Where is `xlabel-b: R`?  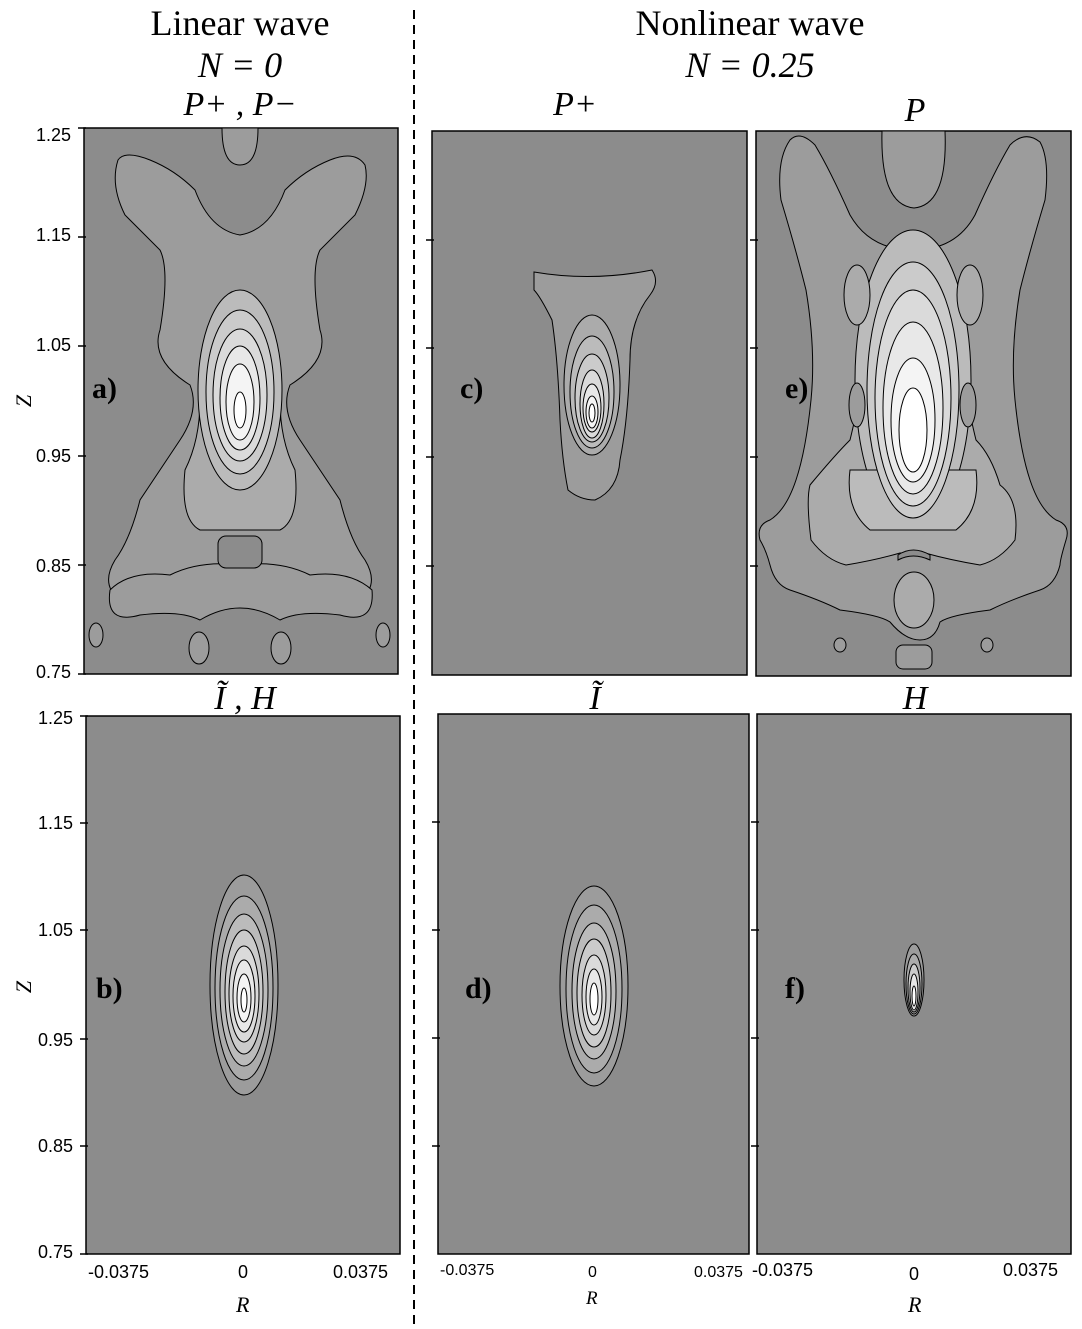 xlabel-b: R is located at coordinates (243, 1304).